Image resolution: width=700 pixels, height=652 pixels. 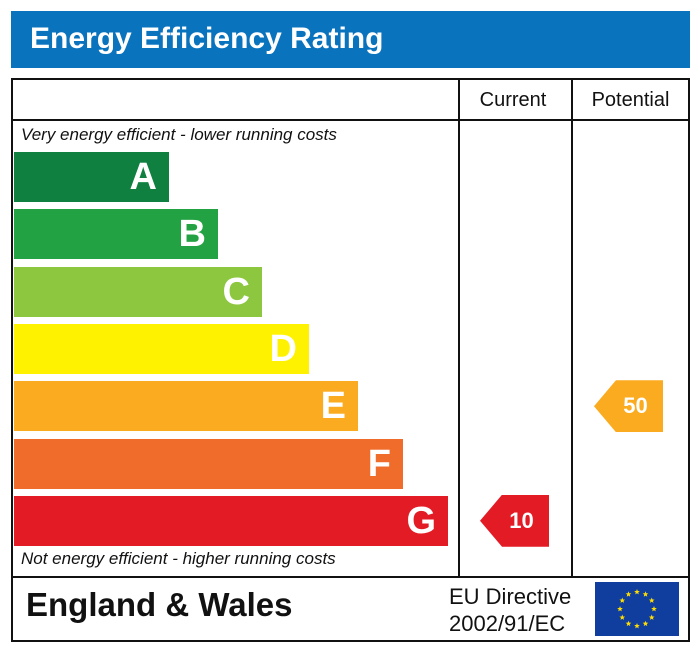 What do you see at coordinates (333, 406) in the screenshot?
I see `band-letter: E` at bounding box center [333, 406].